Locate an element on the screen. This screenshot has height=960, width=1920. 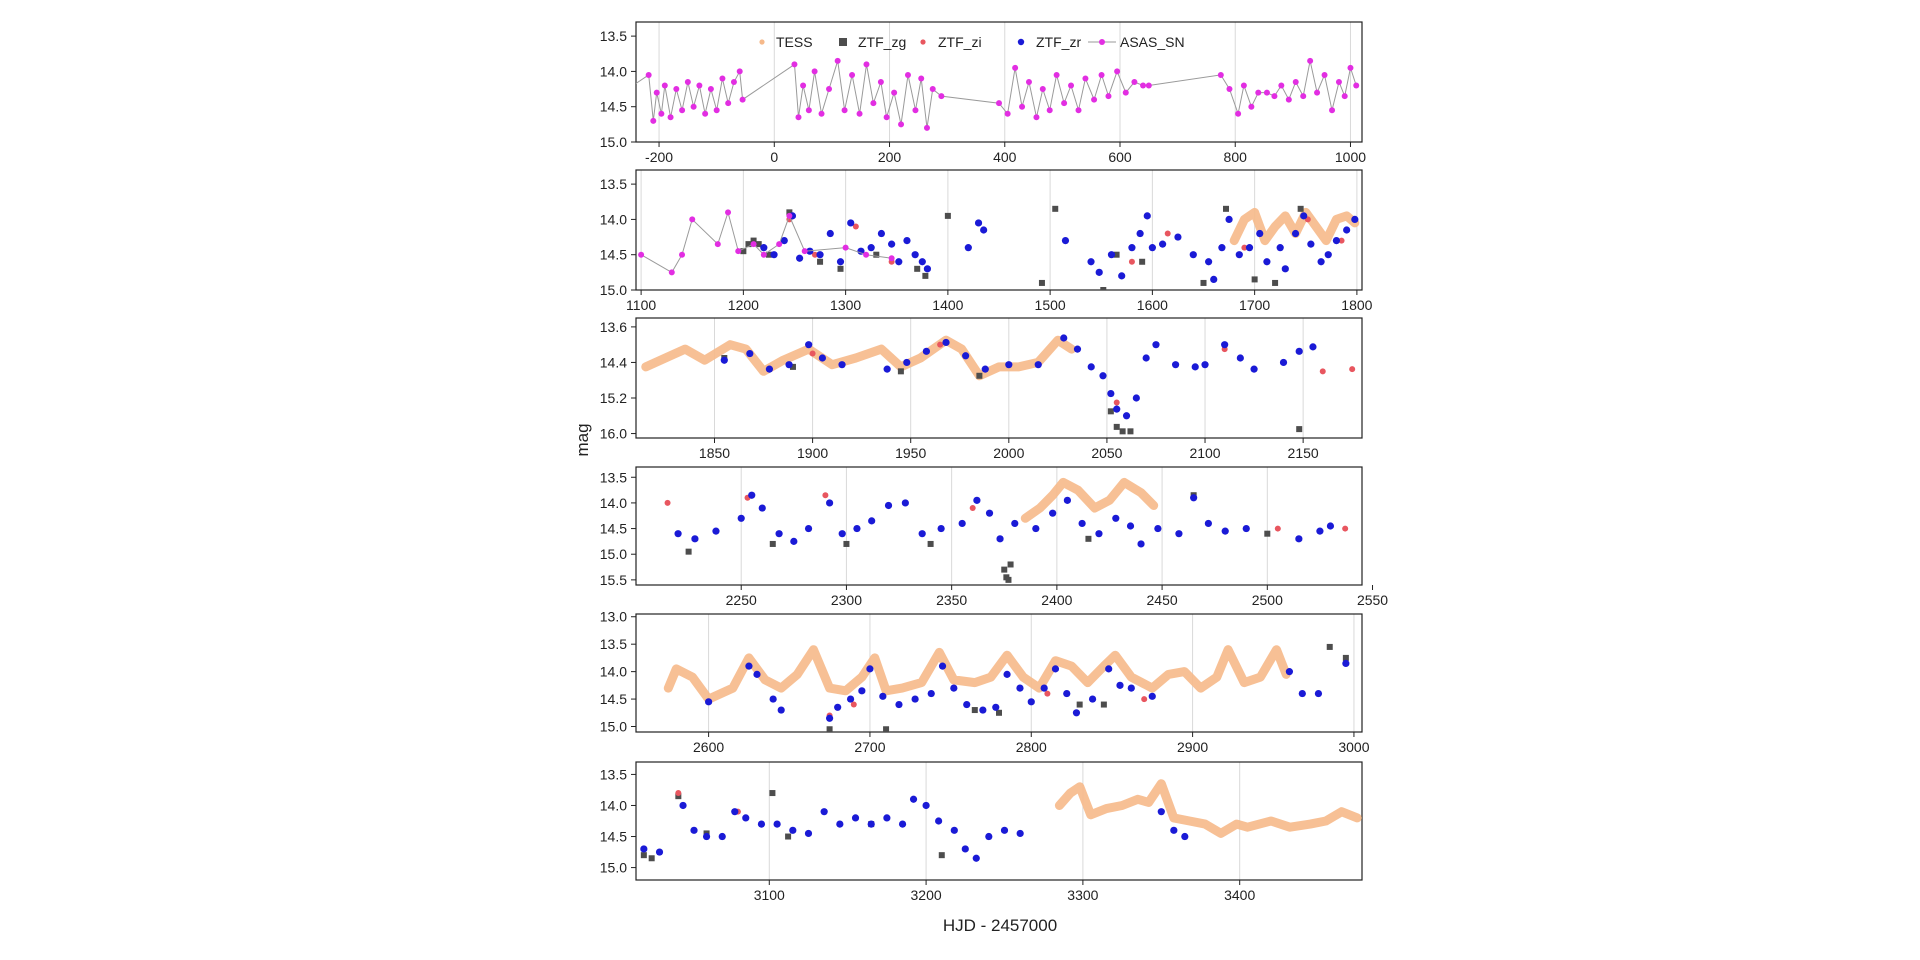
legend-label: ZTF_zr is located at coordinates (1058, 42).